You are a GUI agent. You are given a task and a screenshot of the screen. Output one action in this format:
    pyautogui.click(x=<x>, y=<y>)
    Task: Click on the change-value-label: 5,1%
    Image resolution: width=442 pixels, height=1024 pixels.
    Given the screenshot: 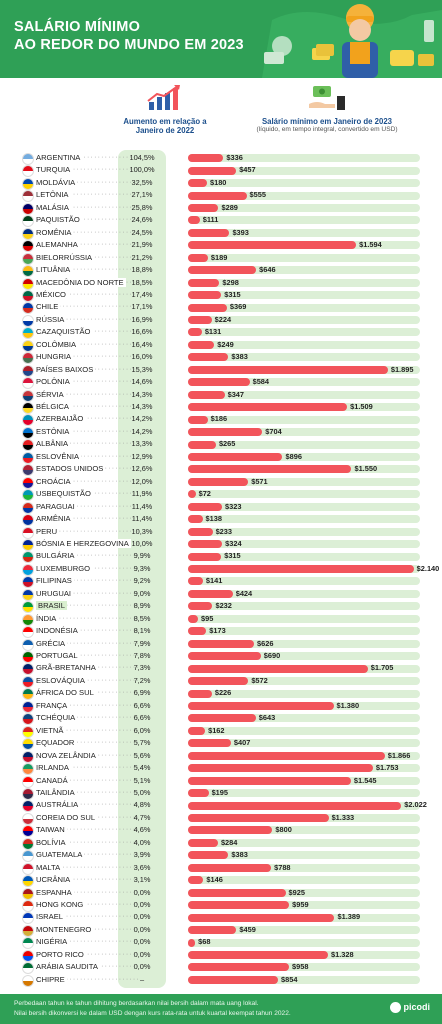 What is the action you would take?
    pyautogui.click(x=142, y=780)
    